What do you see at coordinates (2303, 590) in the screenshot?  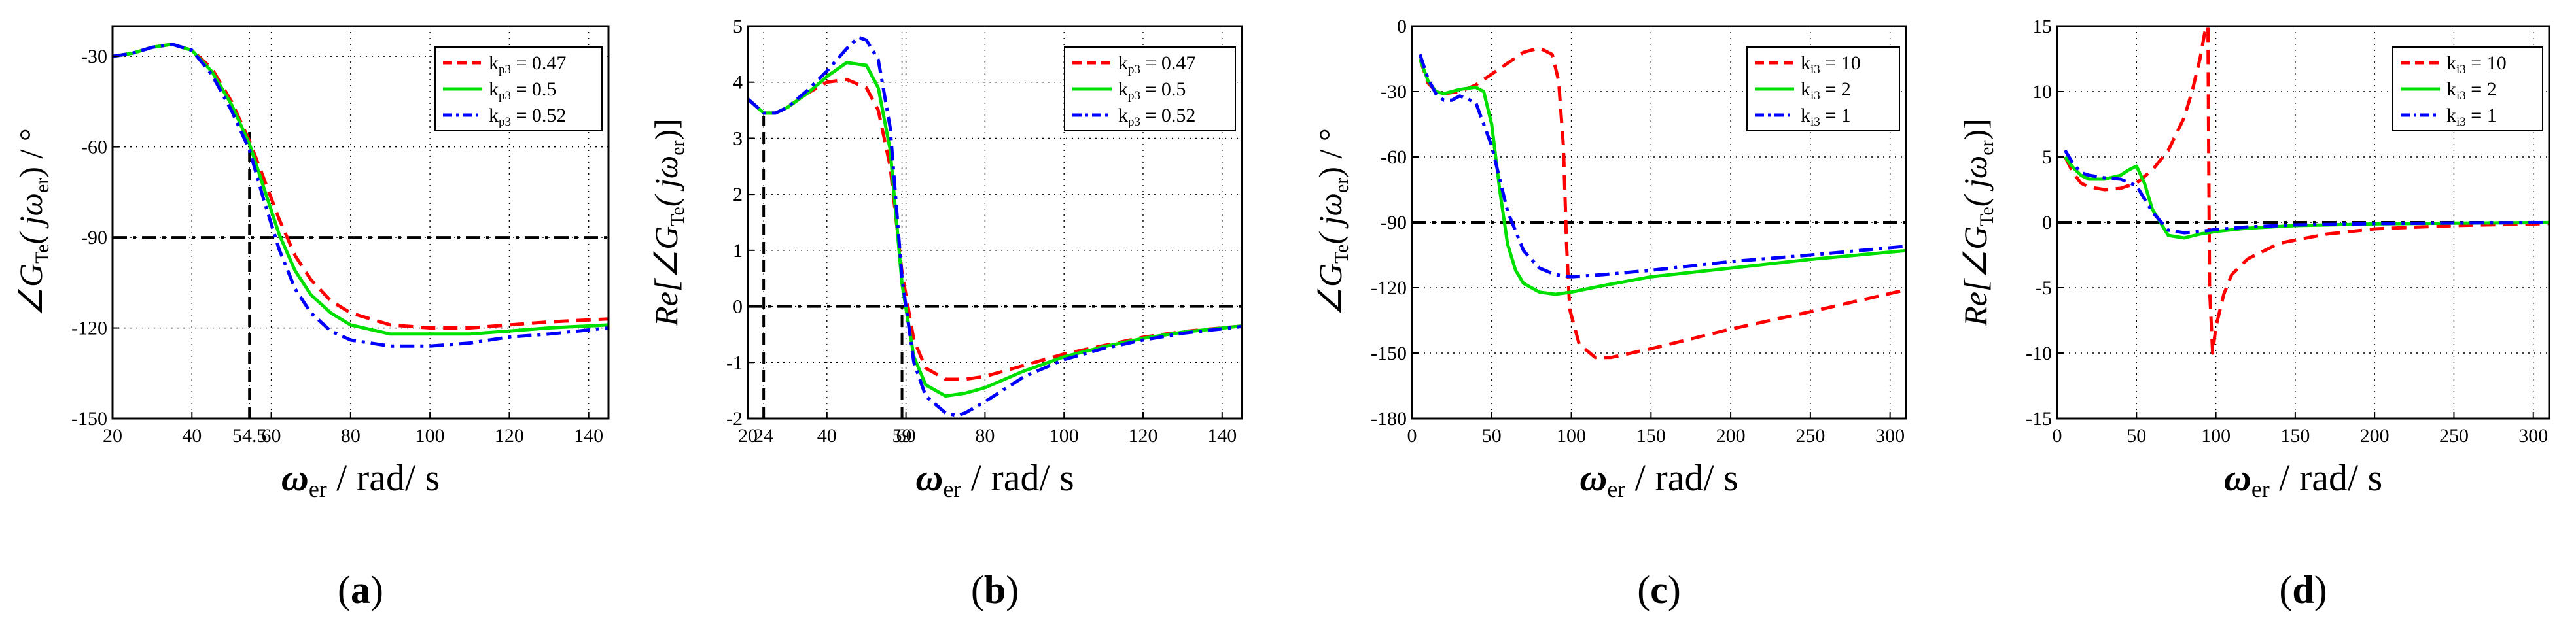 I see `panel-label: (d)` at bounding box center [2303, 590].